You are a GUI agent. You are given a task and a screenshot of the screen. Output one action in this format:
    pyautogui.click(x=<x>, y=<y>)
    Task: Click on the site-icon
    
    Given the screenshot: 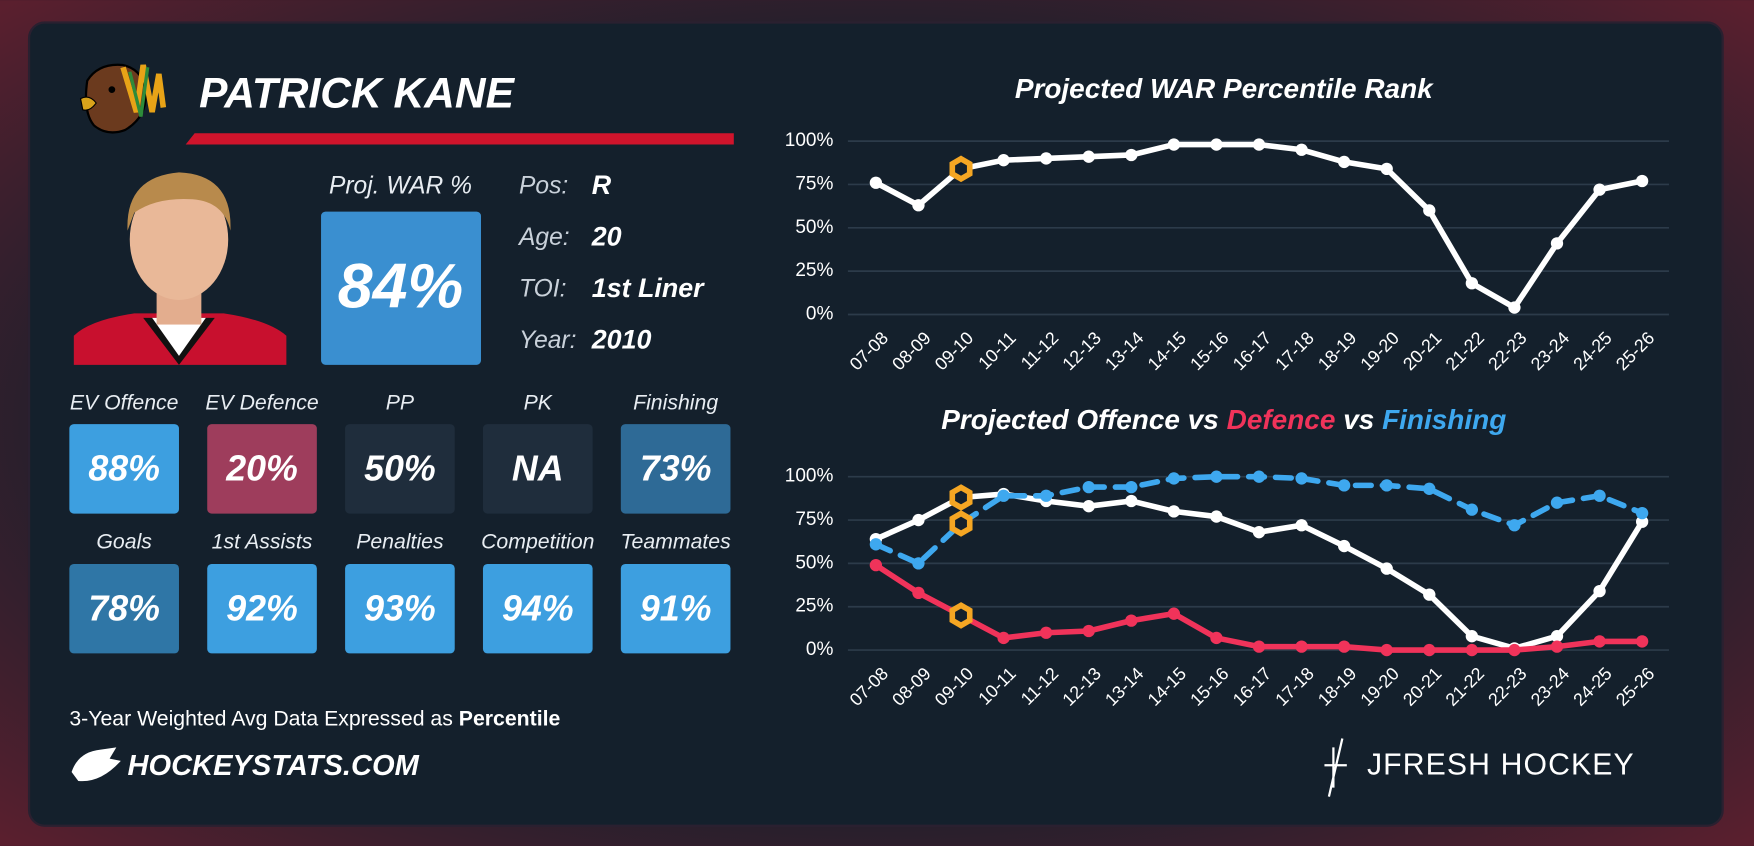 What is the action you would take?
    pyautogui.click(x=96, y=764)
    